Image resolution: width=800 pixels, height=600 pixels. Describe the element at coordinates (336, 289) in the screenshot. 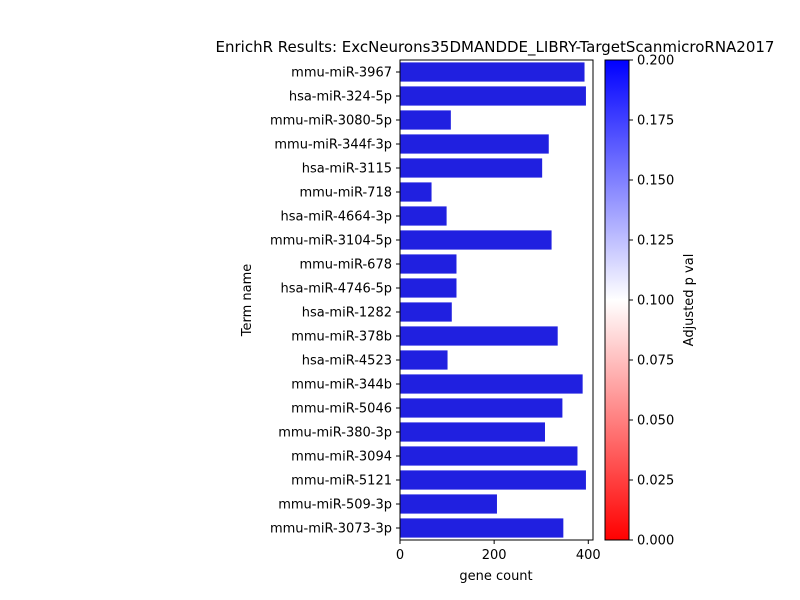

I see `y-tick-label: hsa-miR-4746-5p` at that location.